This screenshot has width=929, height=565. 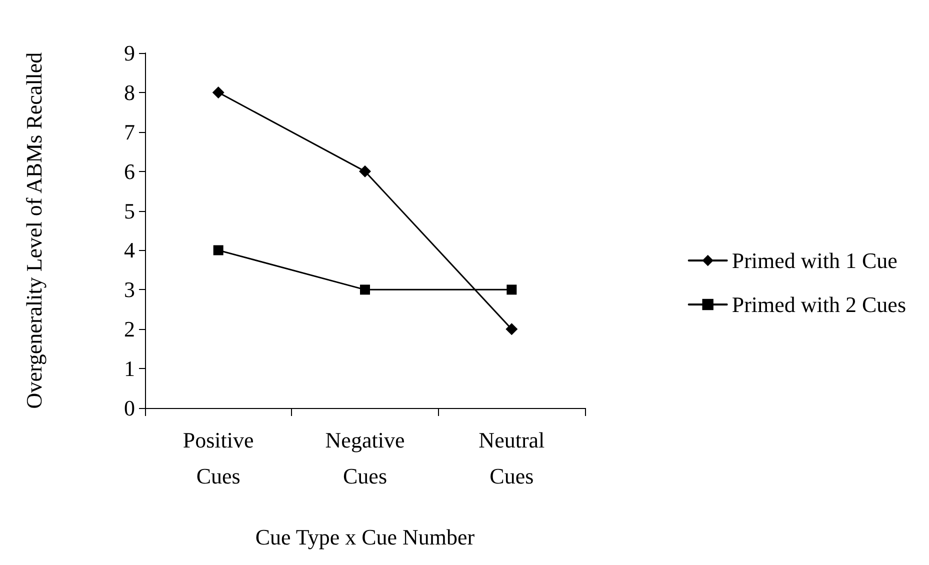 What do you see at coordinates (129, 250) in the screenshot?
I see `y-tick-label: 4` at bounding box center [129, 250].